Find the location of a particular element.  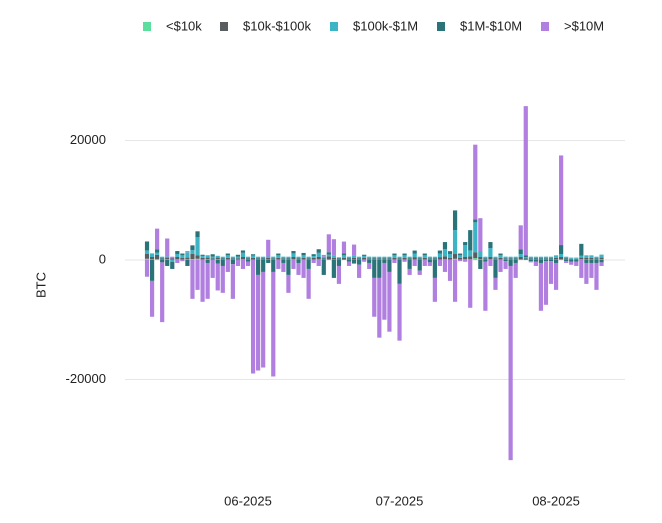

legend-label: $1M-$10M is located at coordinates (491, 25).